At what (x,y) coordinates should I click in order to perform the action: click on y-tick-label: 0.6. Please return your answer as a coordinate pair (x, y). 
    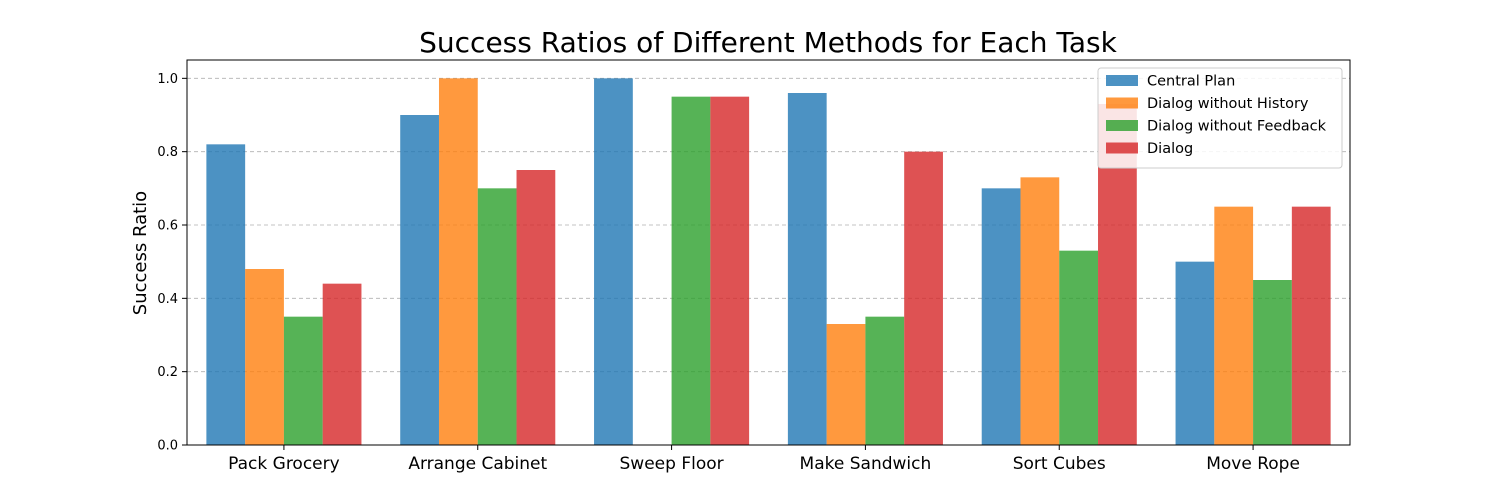
    Looking at the image, I should click on (167, 226).